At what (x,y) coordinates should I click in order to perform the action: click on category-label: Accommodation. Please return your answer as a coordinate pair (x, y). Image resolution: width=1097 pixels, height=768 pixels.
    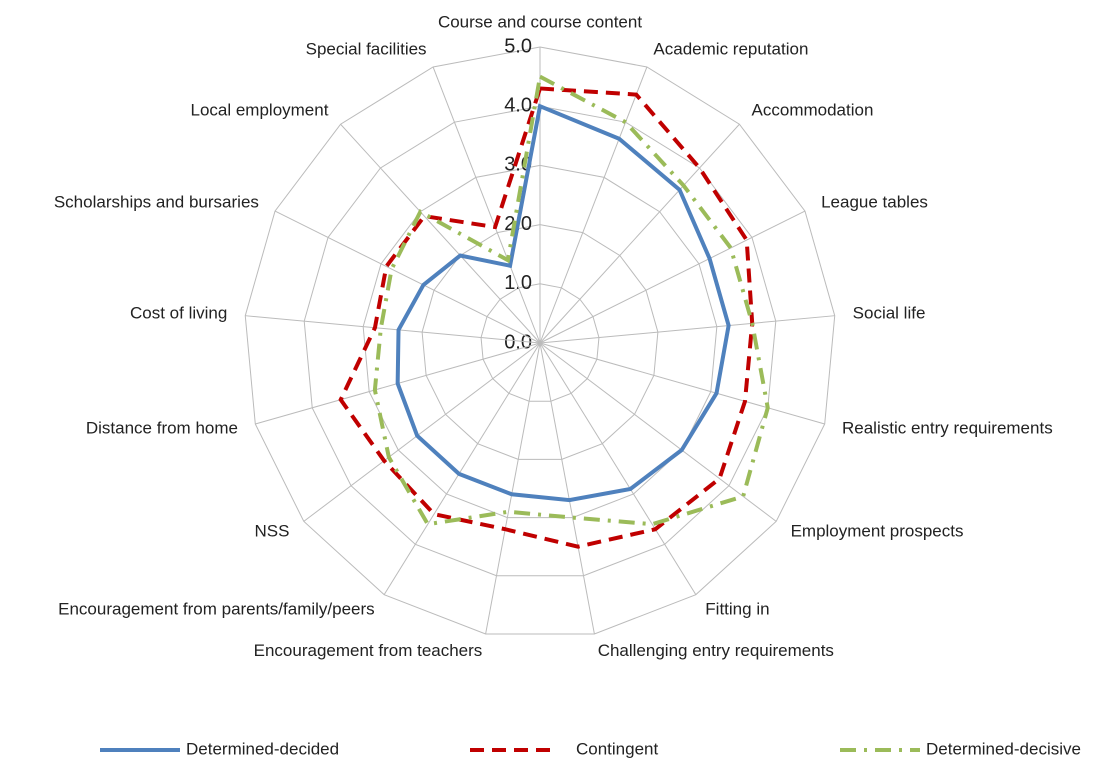
    Looking at the image, I should click on (813, 109).